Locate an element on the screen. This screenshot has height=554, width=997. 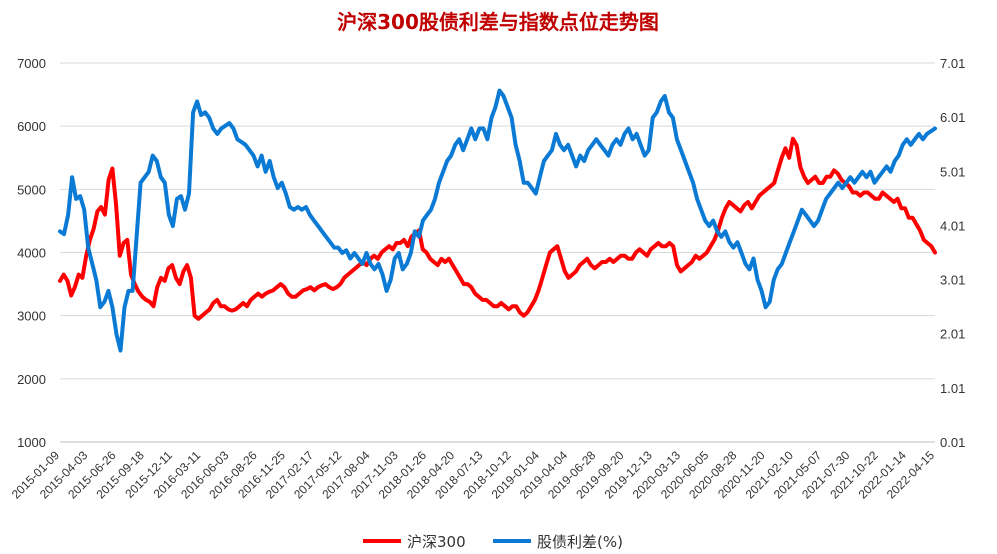
left-axis-tick-label: 7000 is located at coordinates (31, 63).